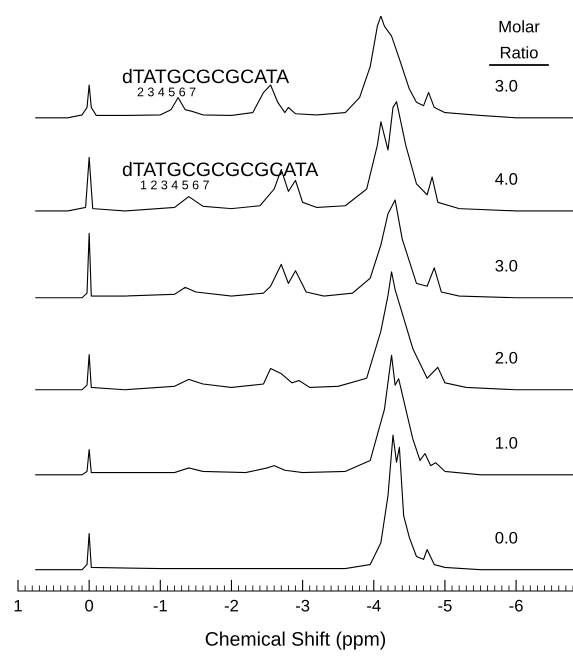 The width and height of the screenshot is (573, 666). Describe the element at coordinates (506, 266) in the screenshot. I see `series-label: 3.0` at that location.